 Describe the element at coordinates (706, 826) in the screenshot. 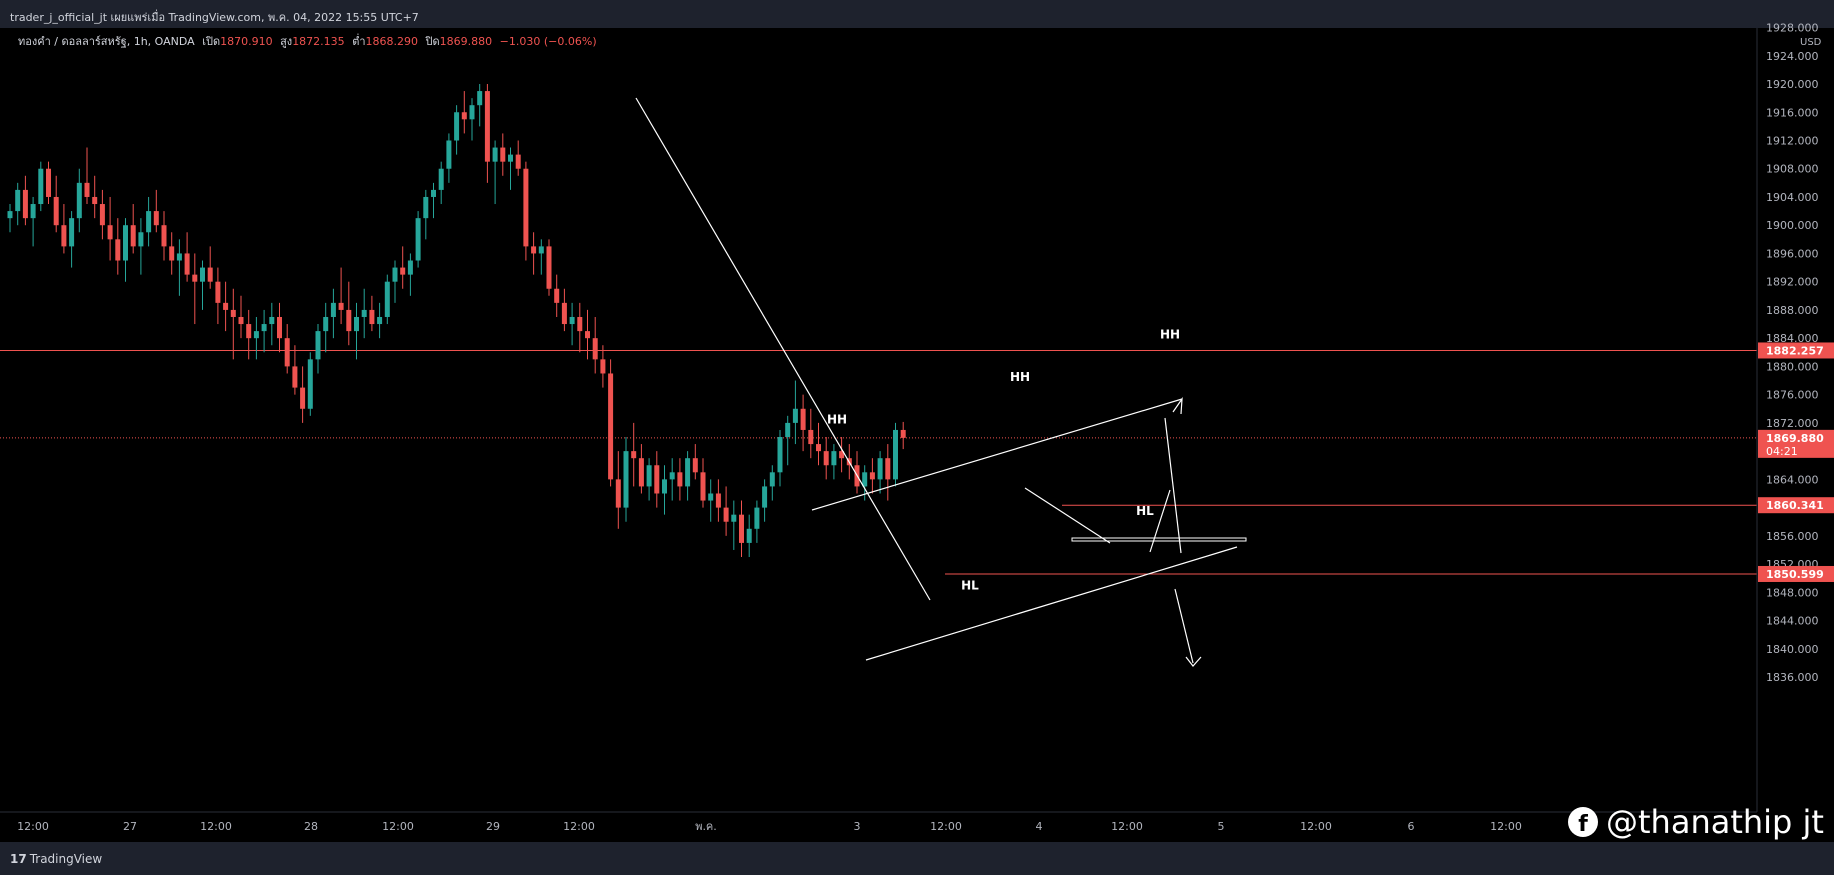

I see `x-tick-label: พ.ค.` at that location.